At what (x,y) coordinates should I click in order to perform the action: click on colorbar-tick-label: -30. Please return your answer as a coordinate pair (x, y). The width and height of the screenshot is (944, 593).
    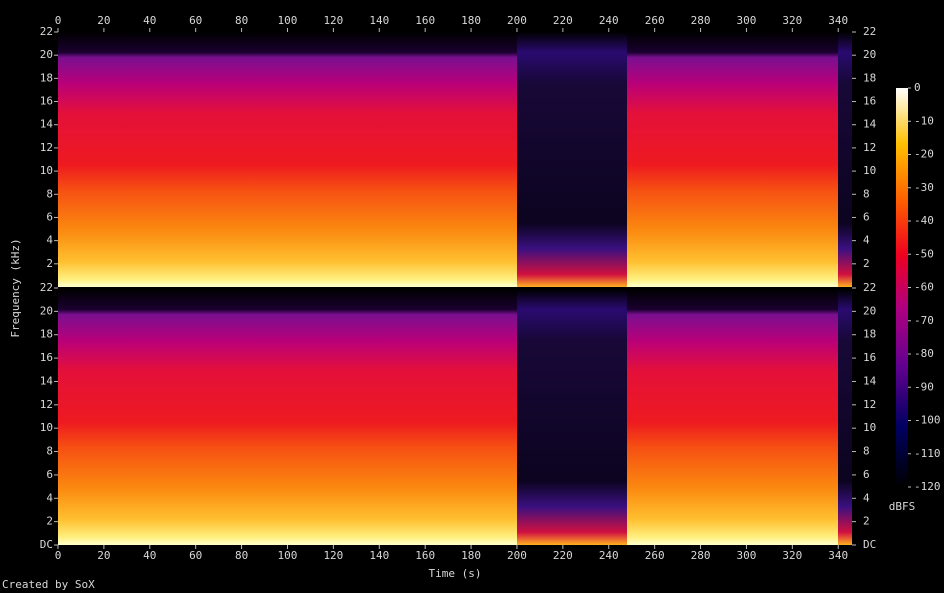
    Looking at the image, I should click on (924, 187).